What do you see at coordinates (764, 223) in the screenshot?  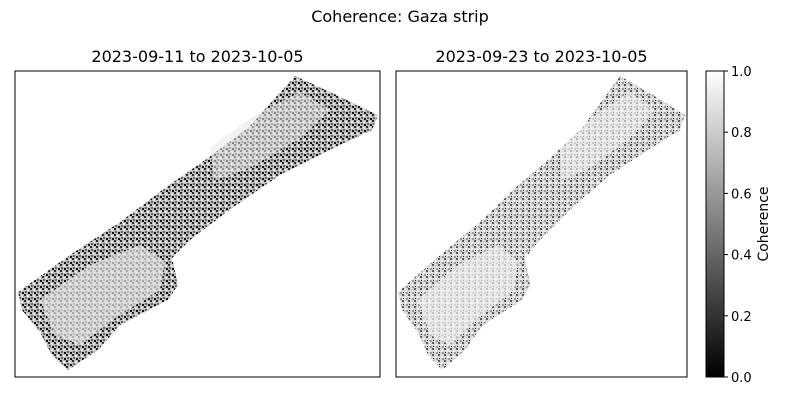 I see `colorbar-label: Coherence` at bounding box center [764, 223].